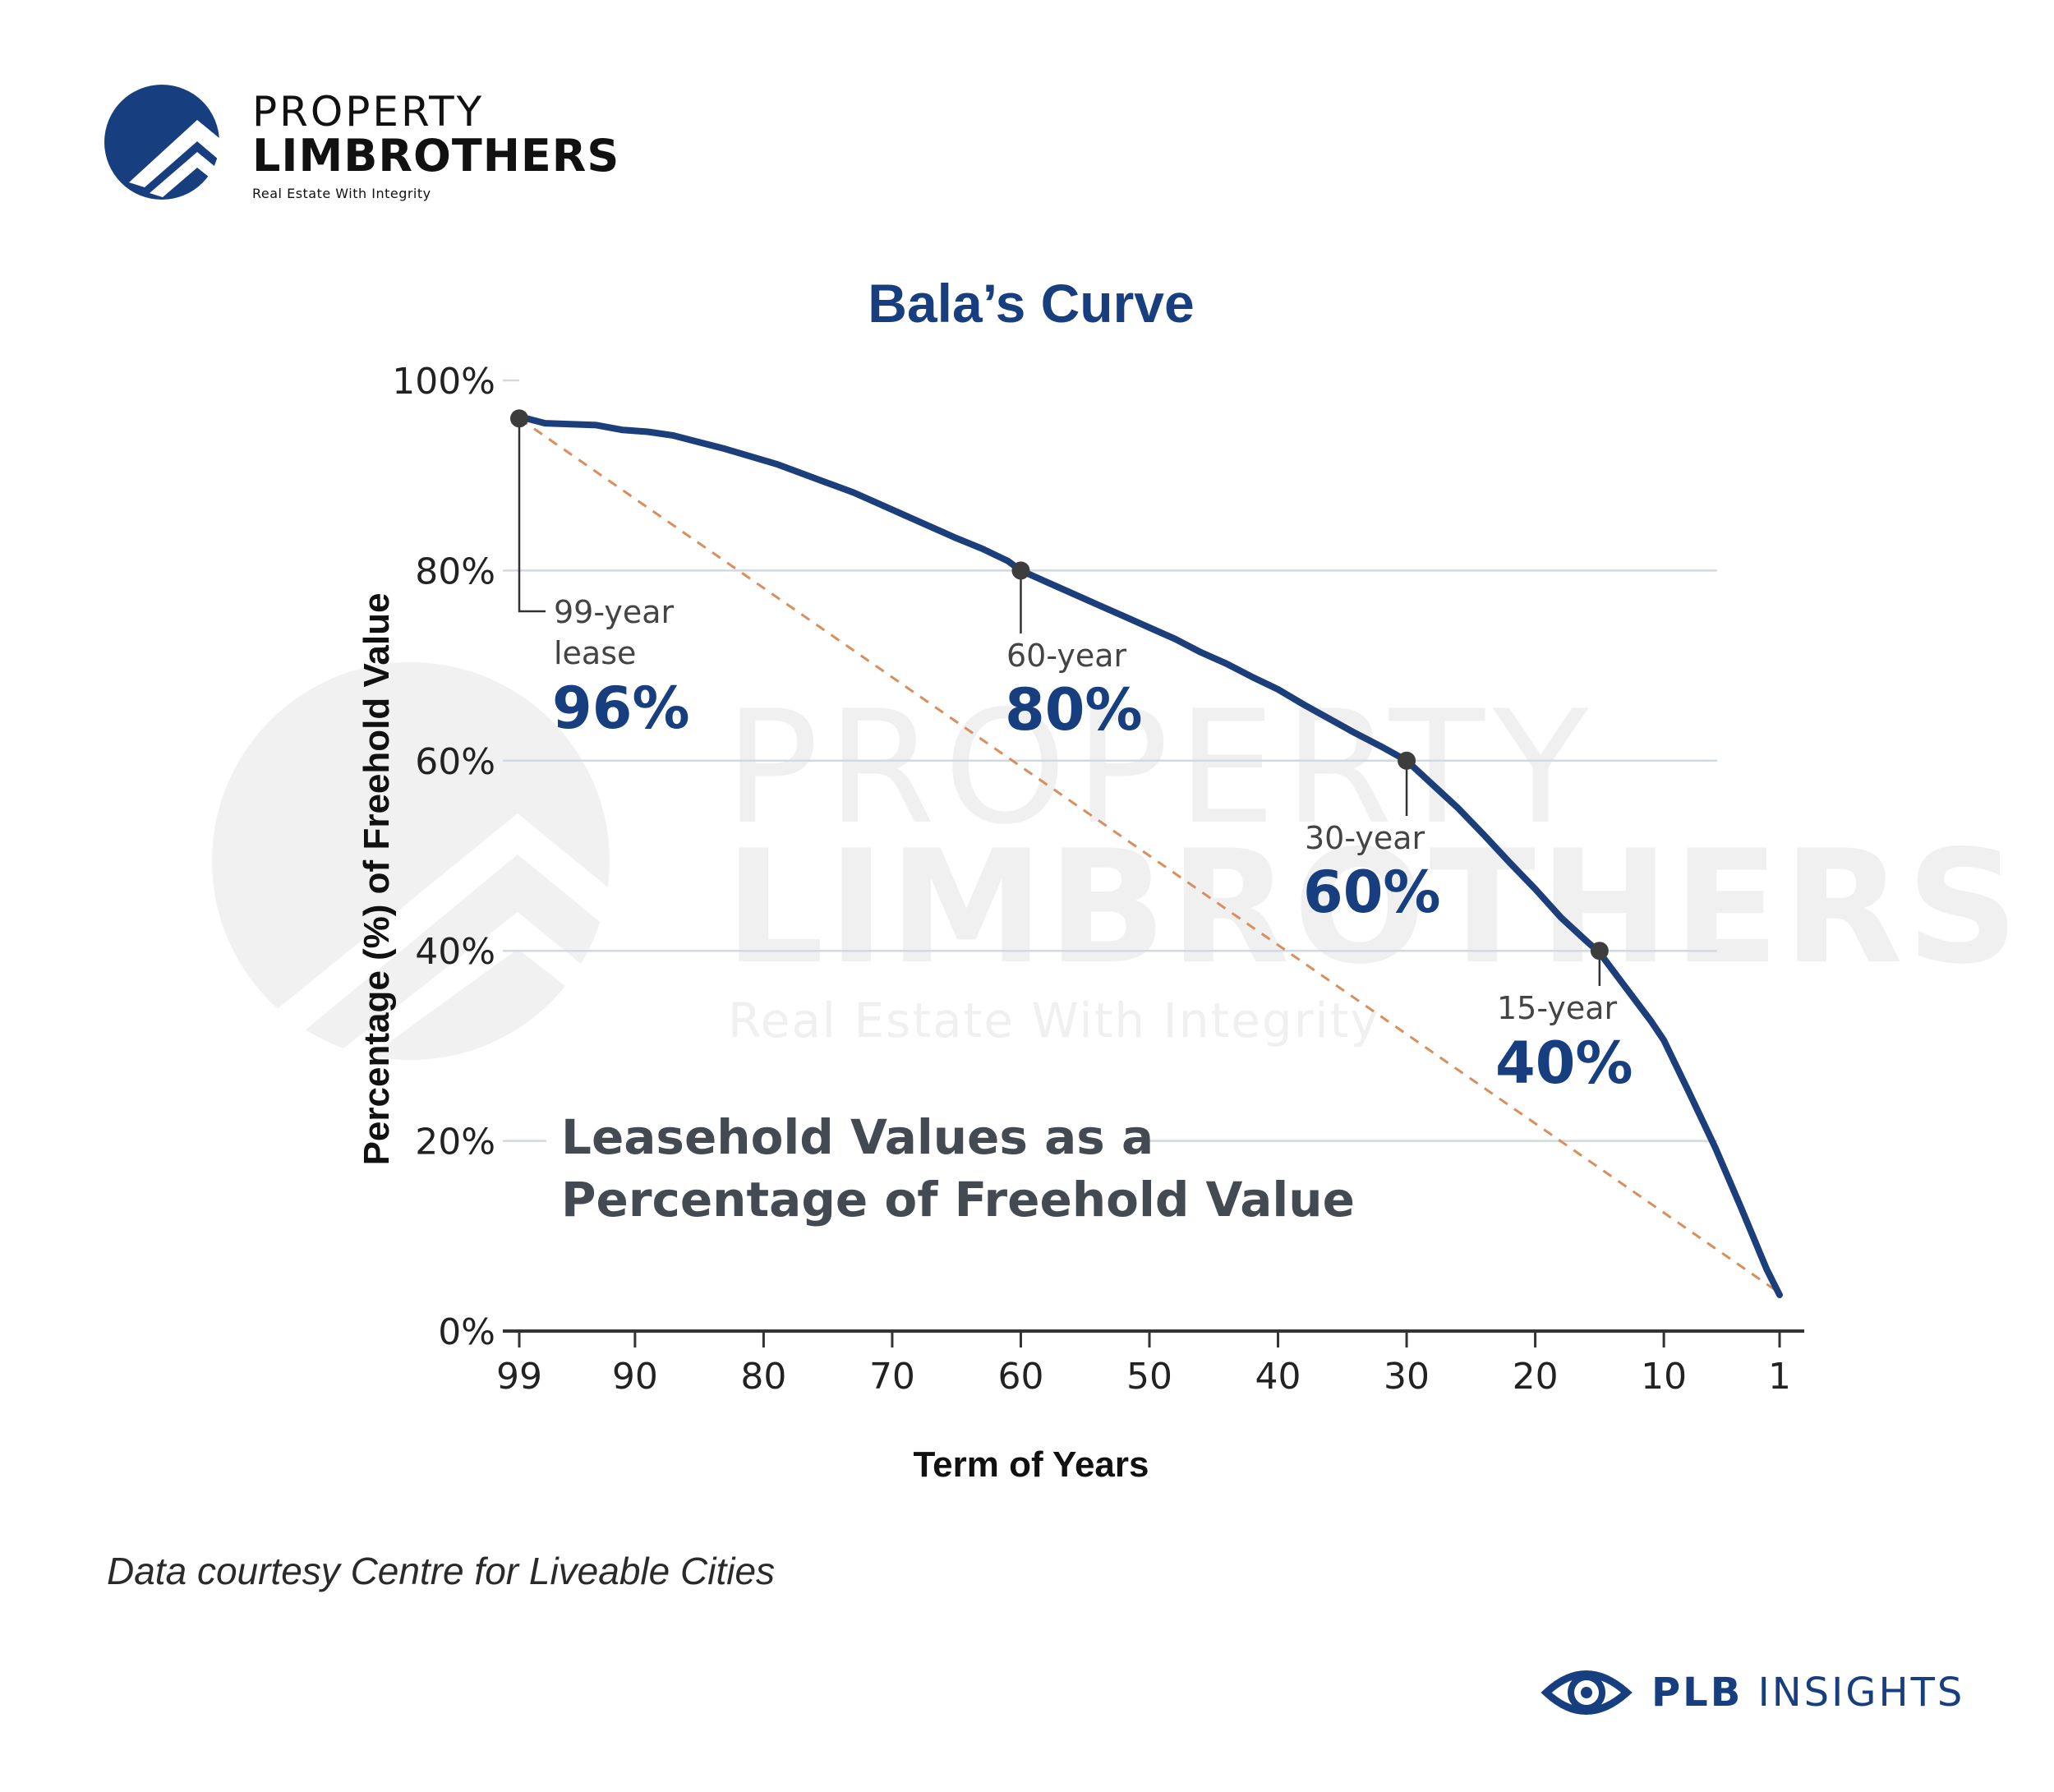  Describe the element at coordinates (444, 857) in the screenshot. I see `y-axis-ticks: 0% 20% 40% 60% 80% 100%` at that location.